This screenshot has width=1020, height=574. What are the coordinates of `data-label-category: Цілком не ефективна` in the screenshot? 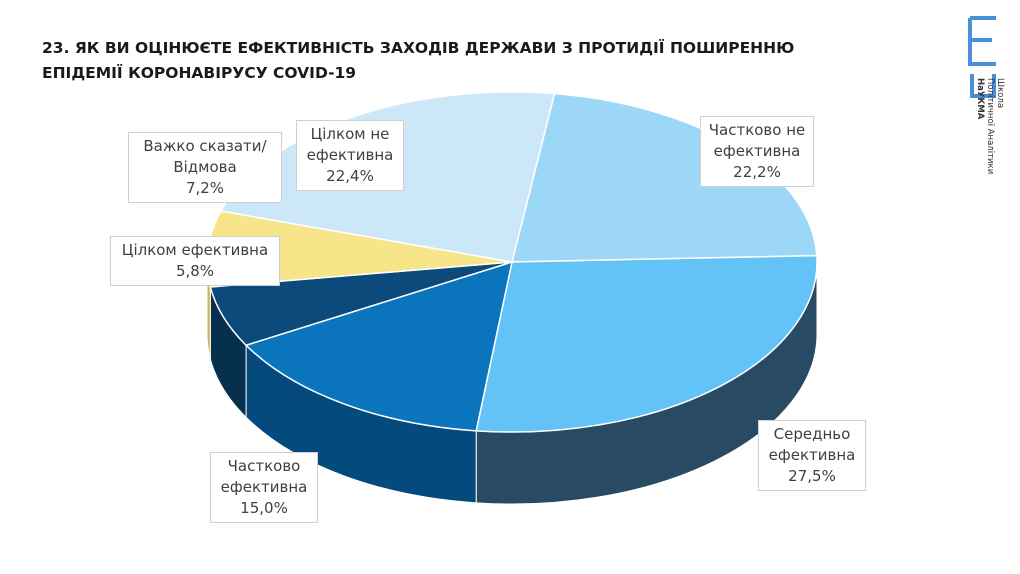 It's located at (350, 144).